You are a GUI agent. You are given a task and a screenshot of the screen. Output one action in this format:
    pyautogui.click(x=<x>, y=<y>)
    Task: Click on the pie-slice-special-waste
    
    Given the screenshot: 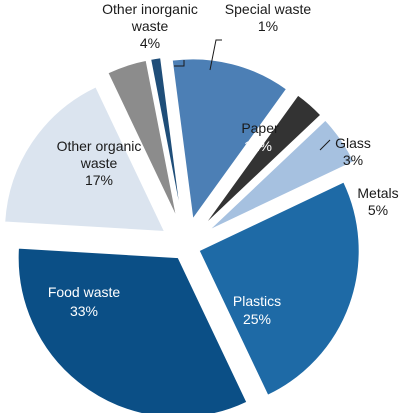 What is the action you would take?
    pyautogui.click(x=166, y=137)
    